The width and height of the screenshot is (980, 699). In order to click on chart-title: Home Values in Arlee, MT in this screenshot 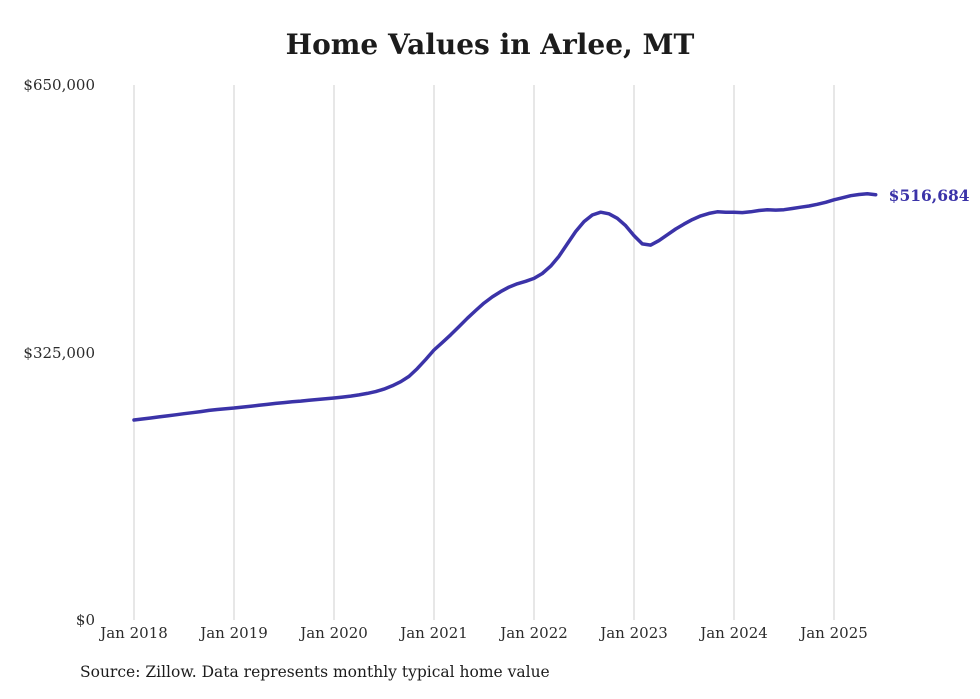, I will do `click(490, 44)`.